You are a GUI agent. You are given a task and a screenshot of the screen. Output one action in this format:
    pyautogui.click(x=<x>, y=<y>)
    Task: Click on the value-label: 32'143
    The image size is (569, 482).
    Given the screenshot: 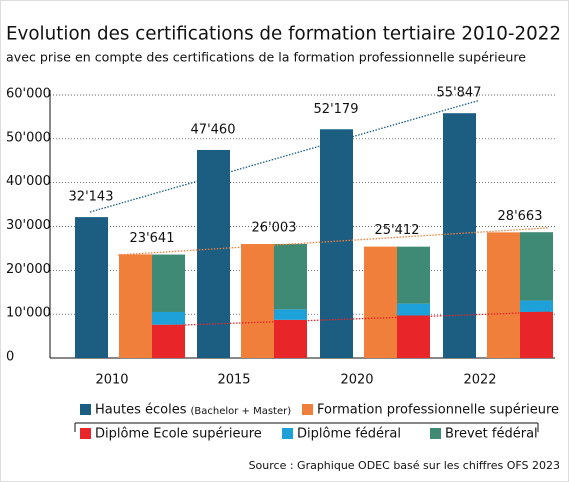 What is the action you would take?
    pyautogui.click(x=91, y=197)
    